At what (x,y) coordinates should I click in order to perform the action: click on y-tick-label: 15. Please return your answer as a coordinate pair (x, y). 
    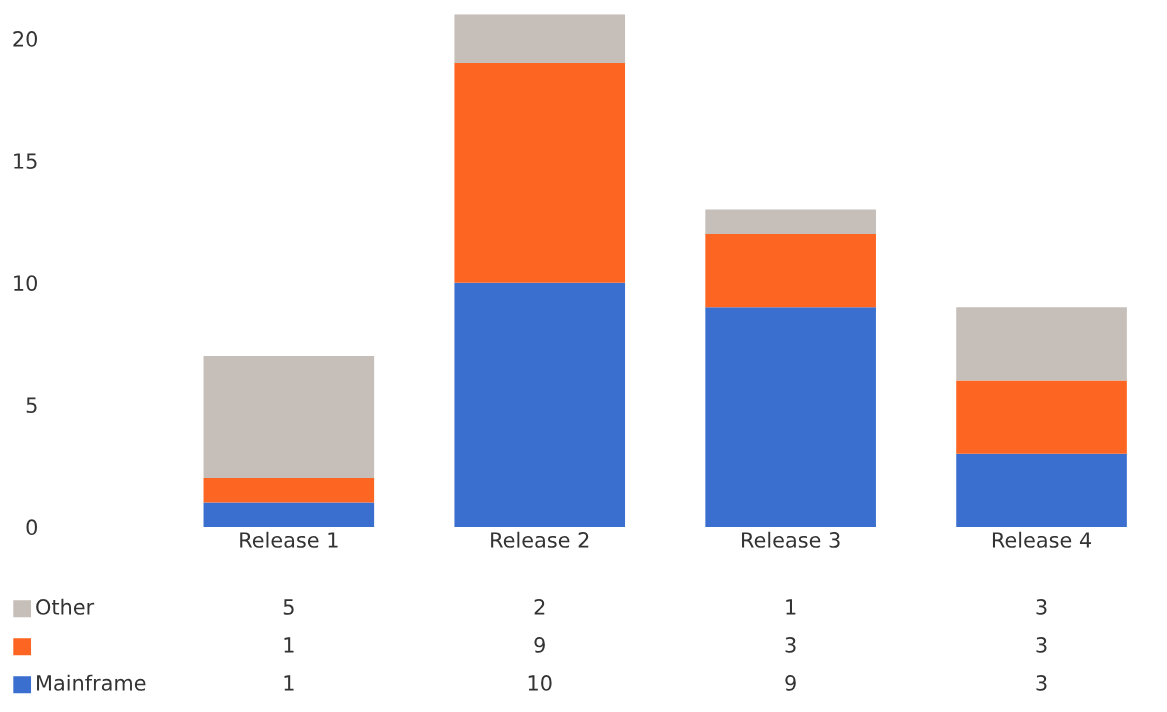
    Looking at the image, I should click on (25, 161).